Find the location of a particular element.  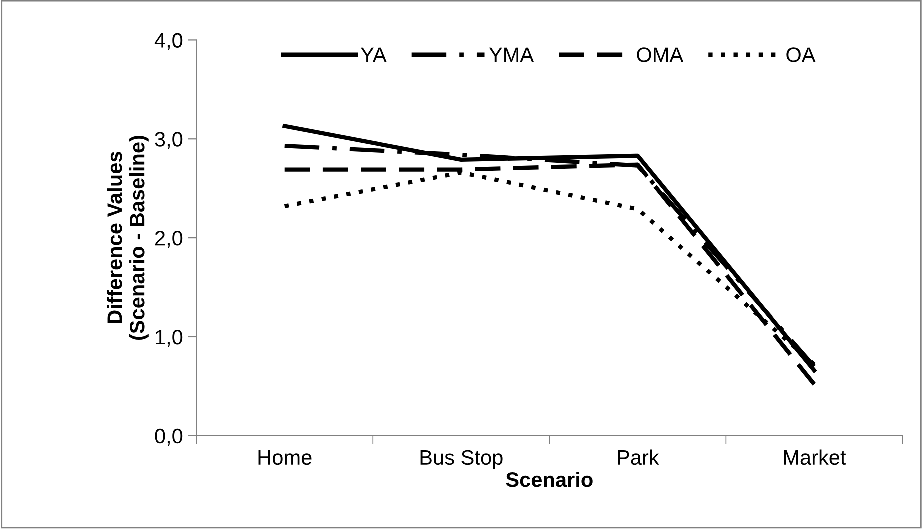

legend-label: YMA is located at coordinates (511, 55).